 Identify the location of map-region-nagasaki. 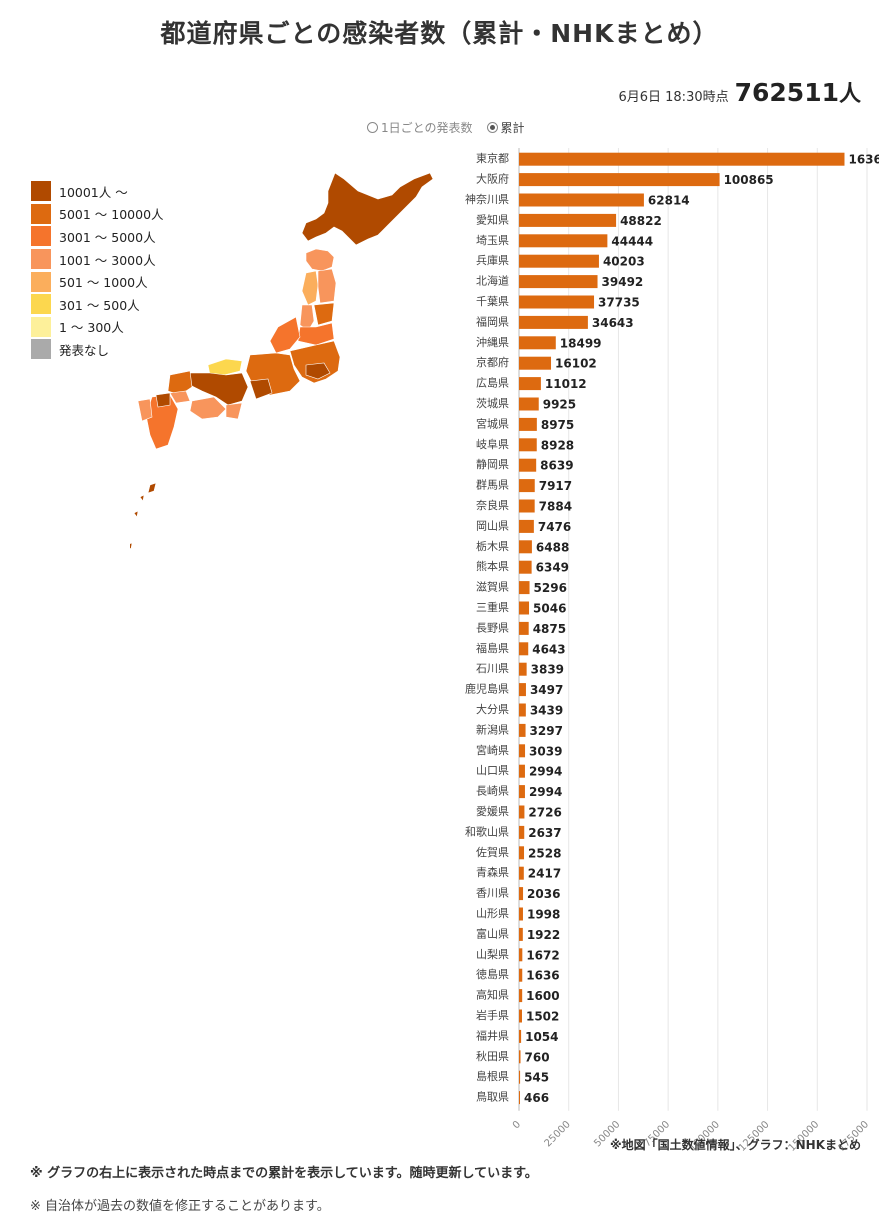
(145, 410).